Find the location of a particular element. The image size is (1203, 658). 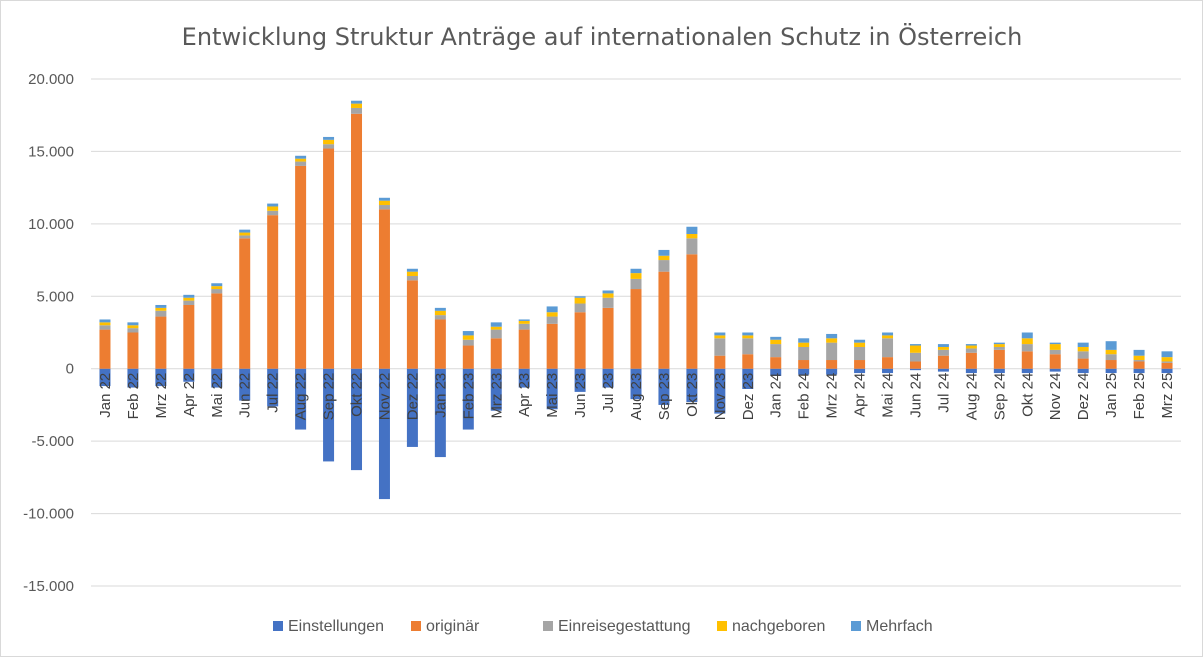

x-tick-label: Dez 22 is located at coordinates (412, 397).